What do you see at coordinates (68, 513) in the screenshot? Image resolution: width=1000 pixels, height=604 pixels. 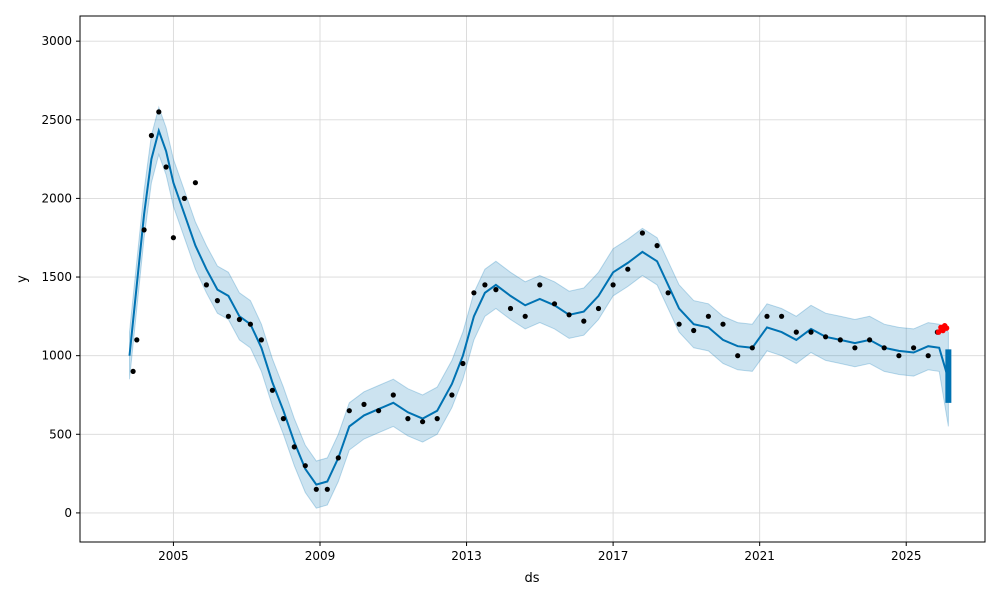 I see `y-tick-label: 0` at bounding box center [68, 513].